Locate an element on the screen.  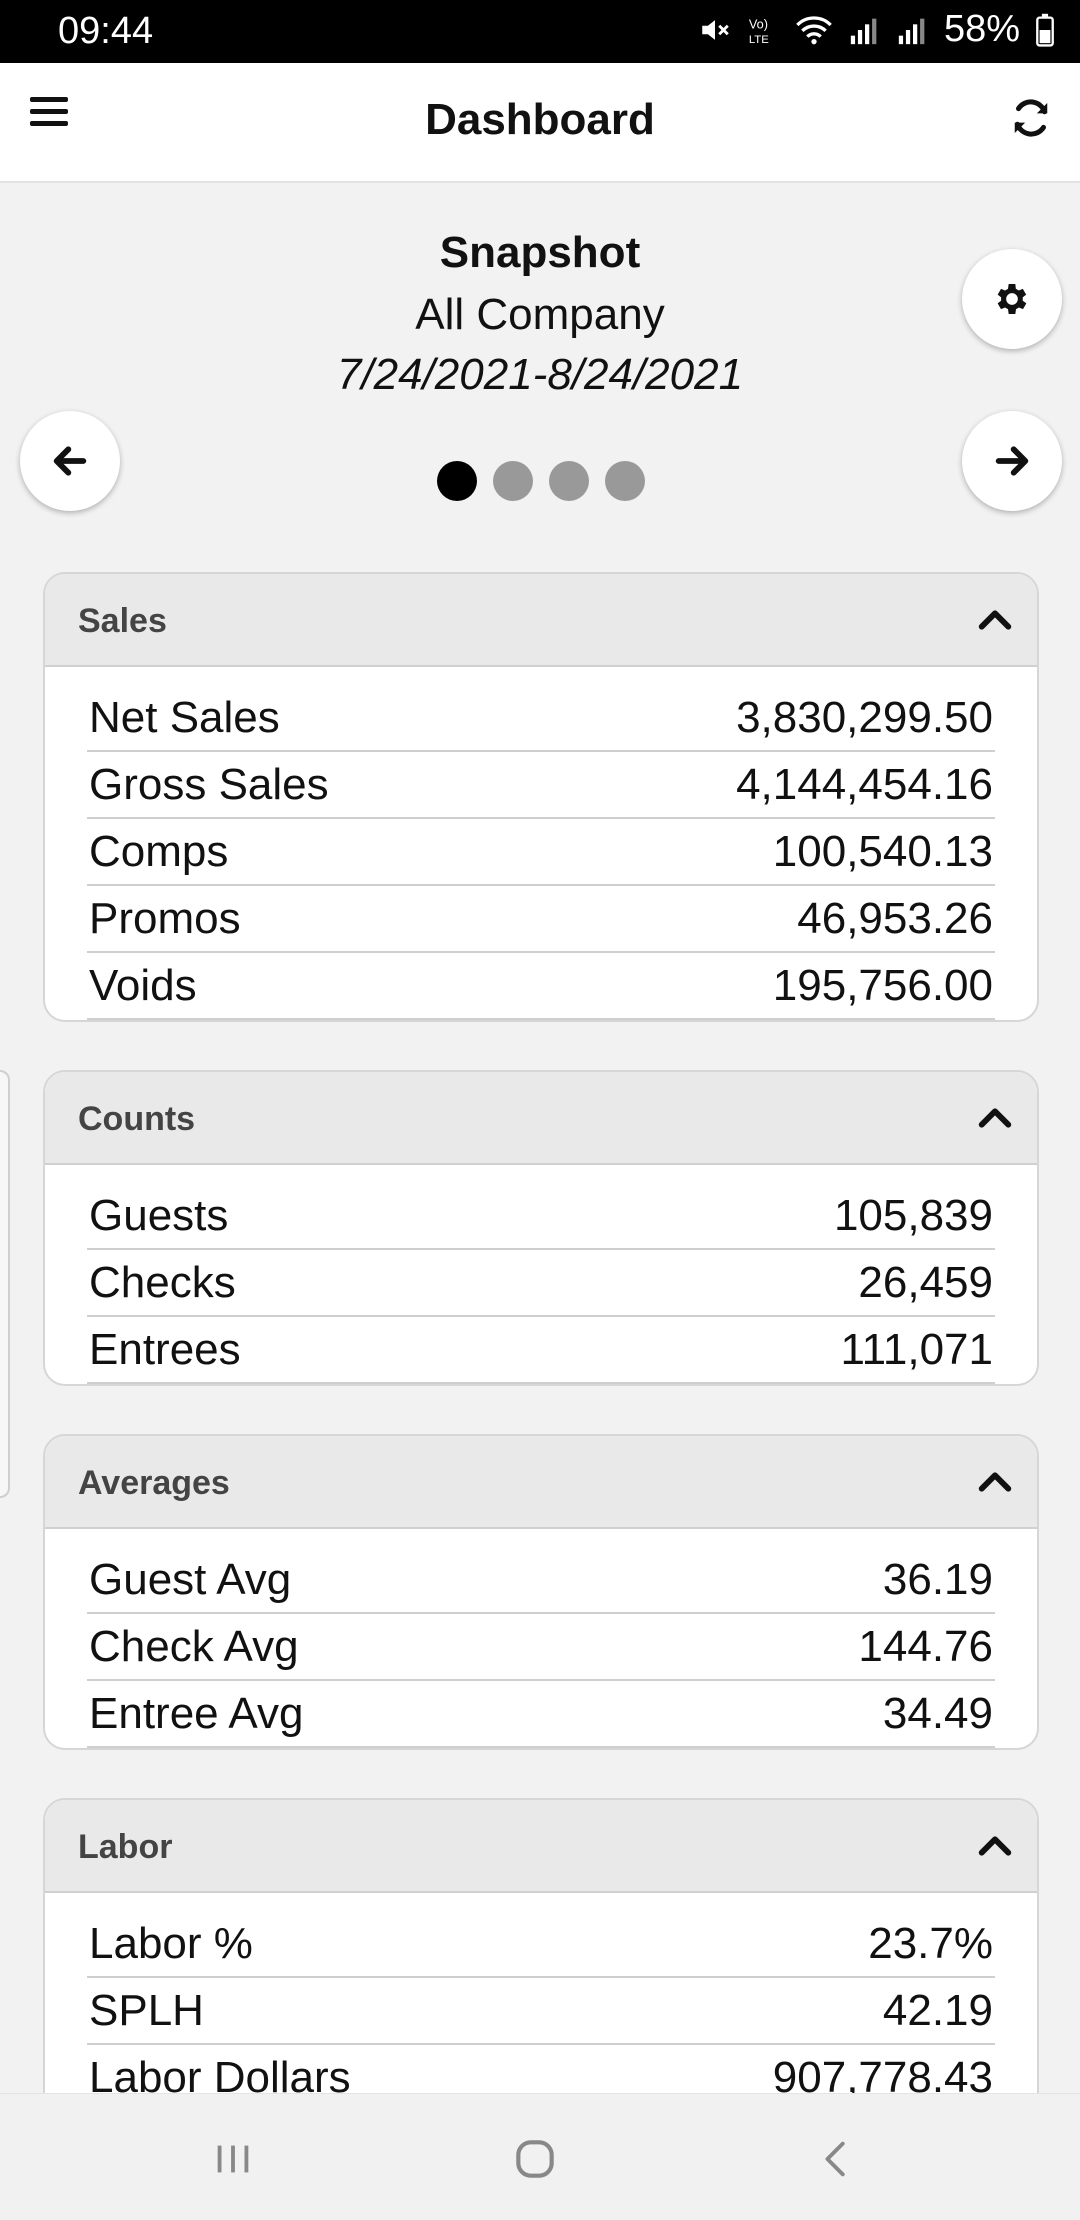
metric-label: SPLH is located at coordinates (146, 2010).